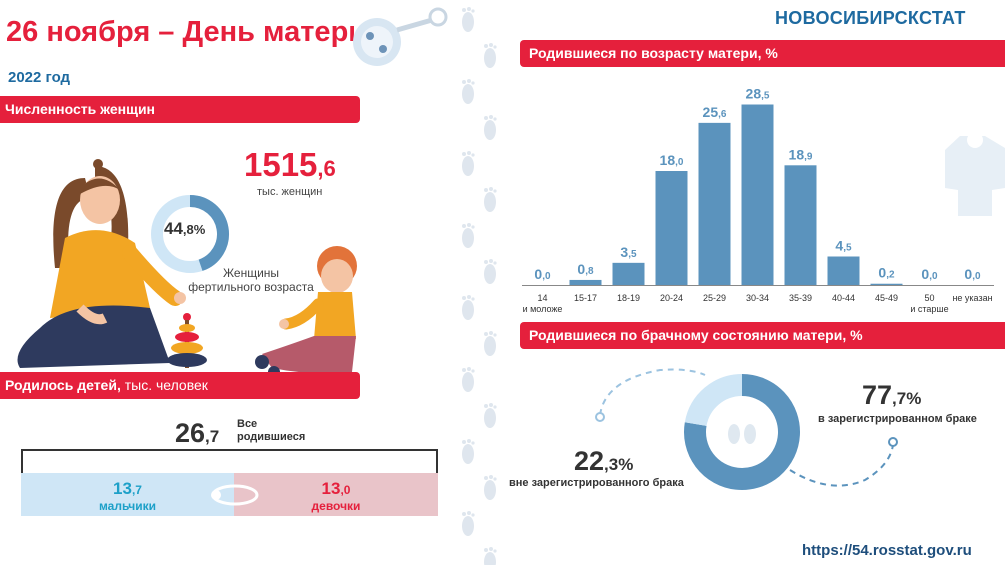 Image resolution: width=1005 pixels, height=565 pixels. I want to click on fertile-caption: Женщины фертильного возраста, so click(251, 280).